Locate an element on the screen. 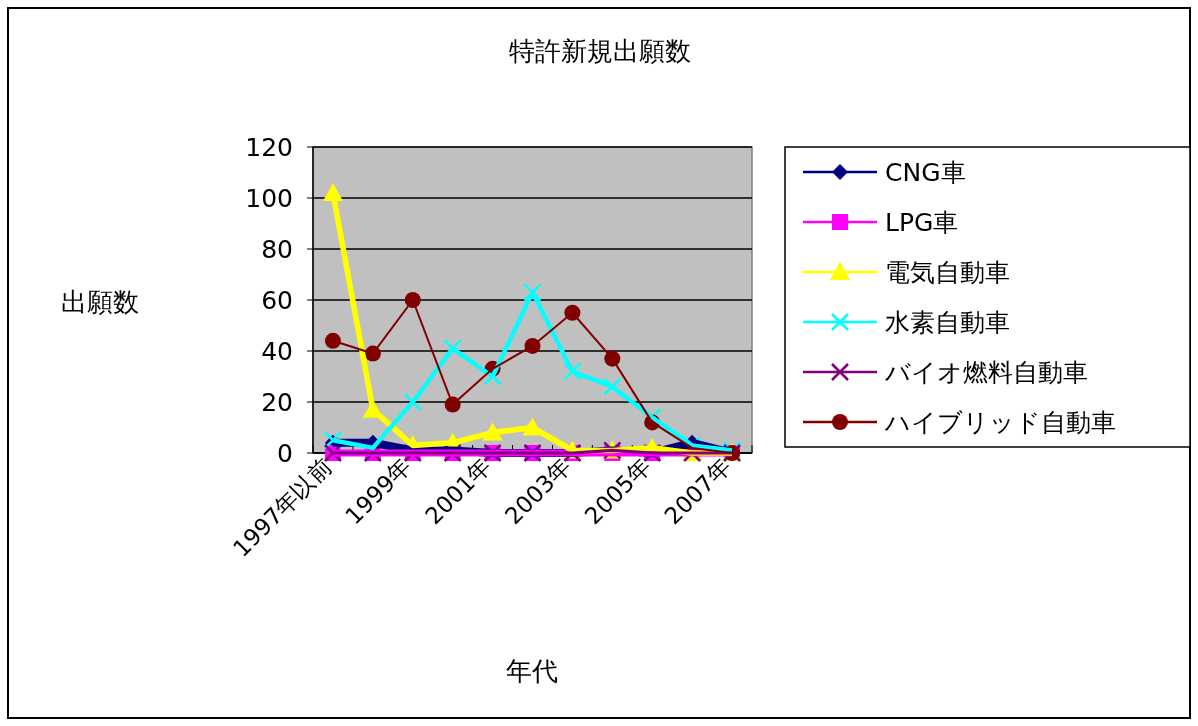  legend-label: 水素自動車 is located at coordinates (947, 322).